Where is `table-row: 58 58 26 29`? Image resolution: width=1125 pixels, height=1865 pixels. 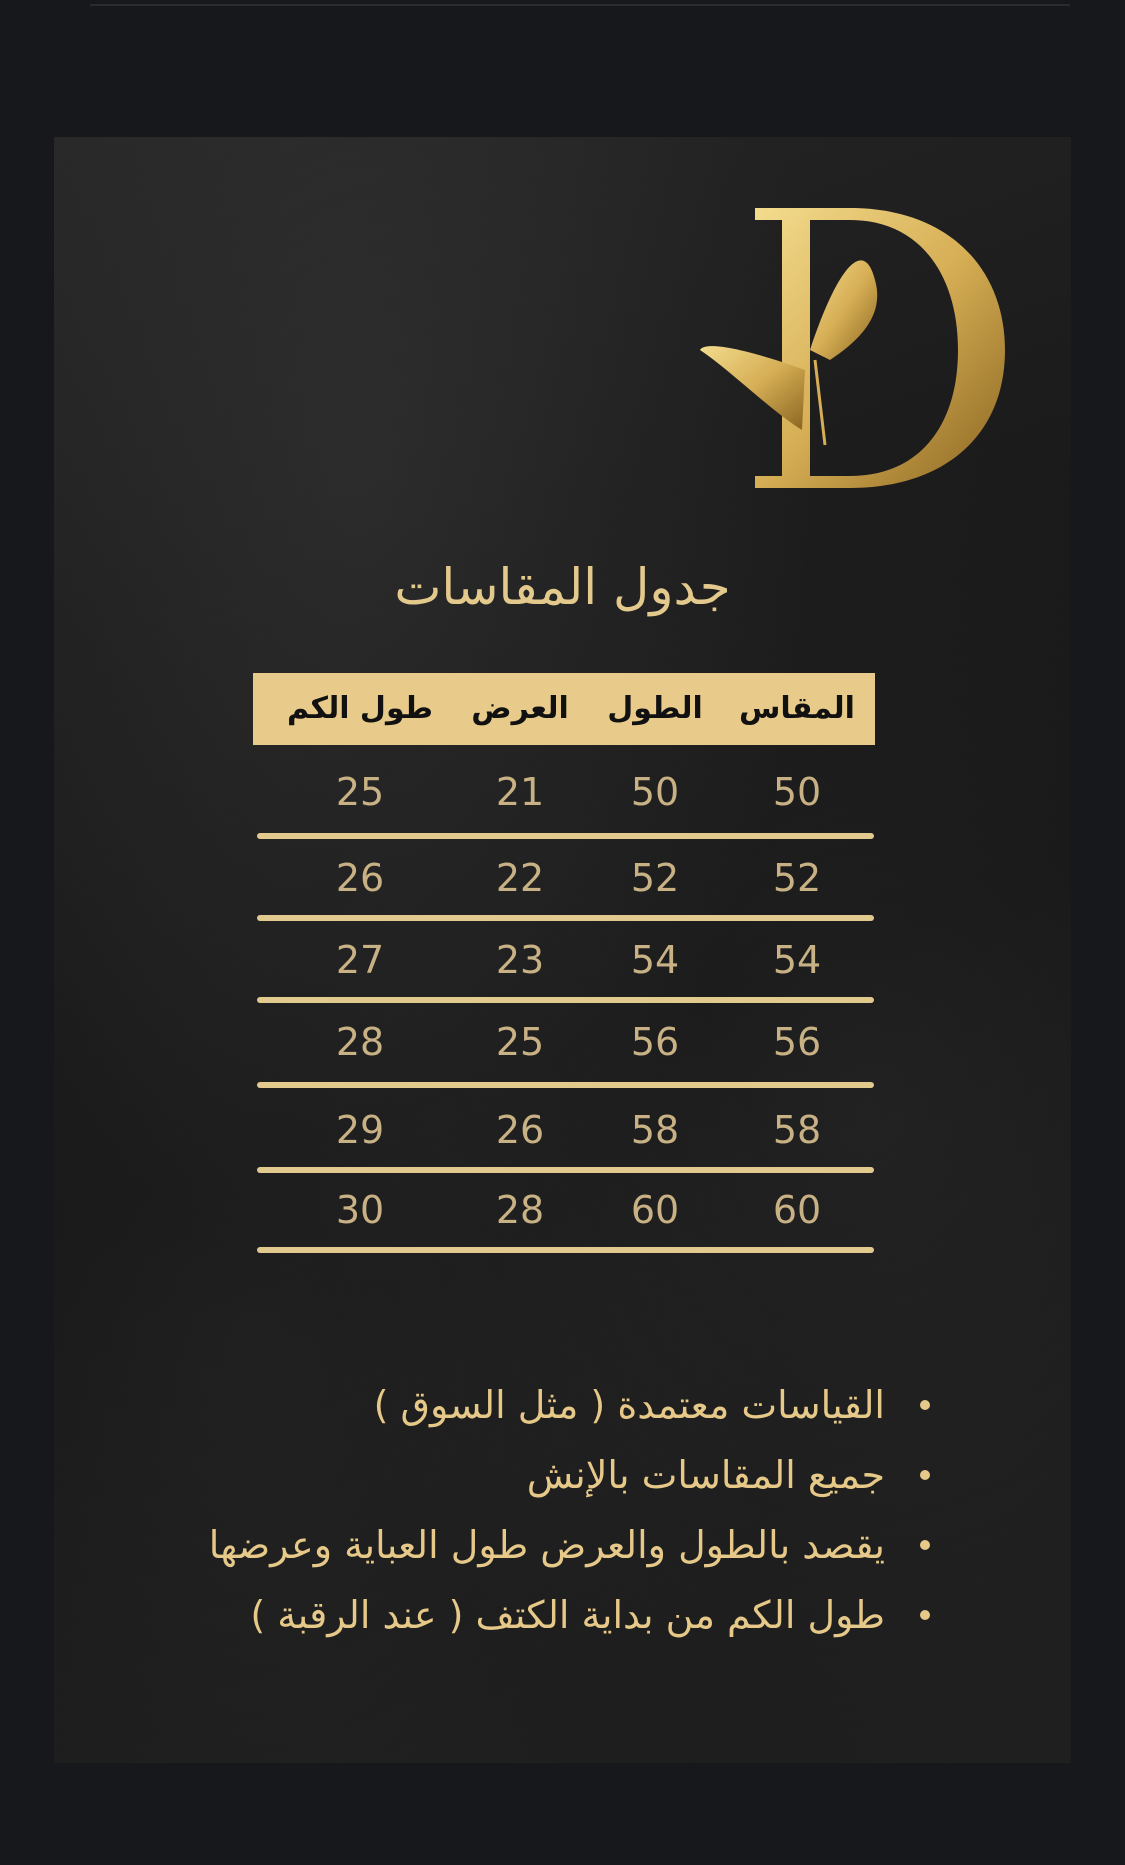 table-row: 58 58 26 29 is located at coordinates (564, 1130).